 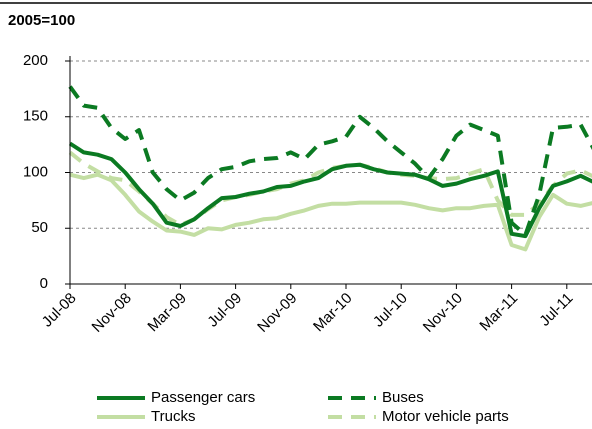 What do you see at coordinates (390, 310) in the screenshot?
I see `x-tick-label: Jul-10` at bounding box center [390, 310].